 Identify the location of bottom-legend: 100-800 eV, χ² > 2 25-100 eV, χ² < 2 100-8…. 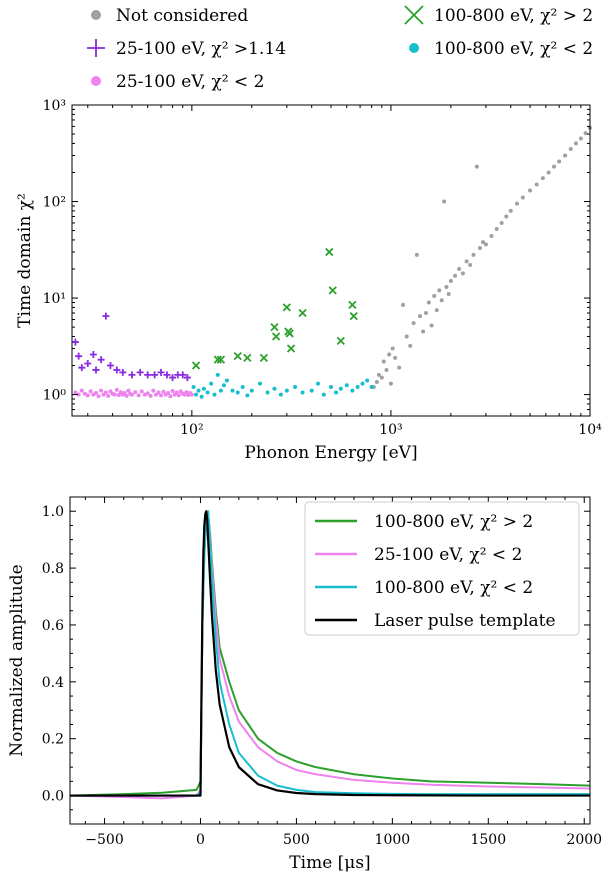
(442, 568).